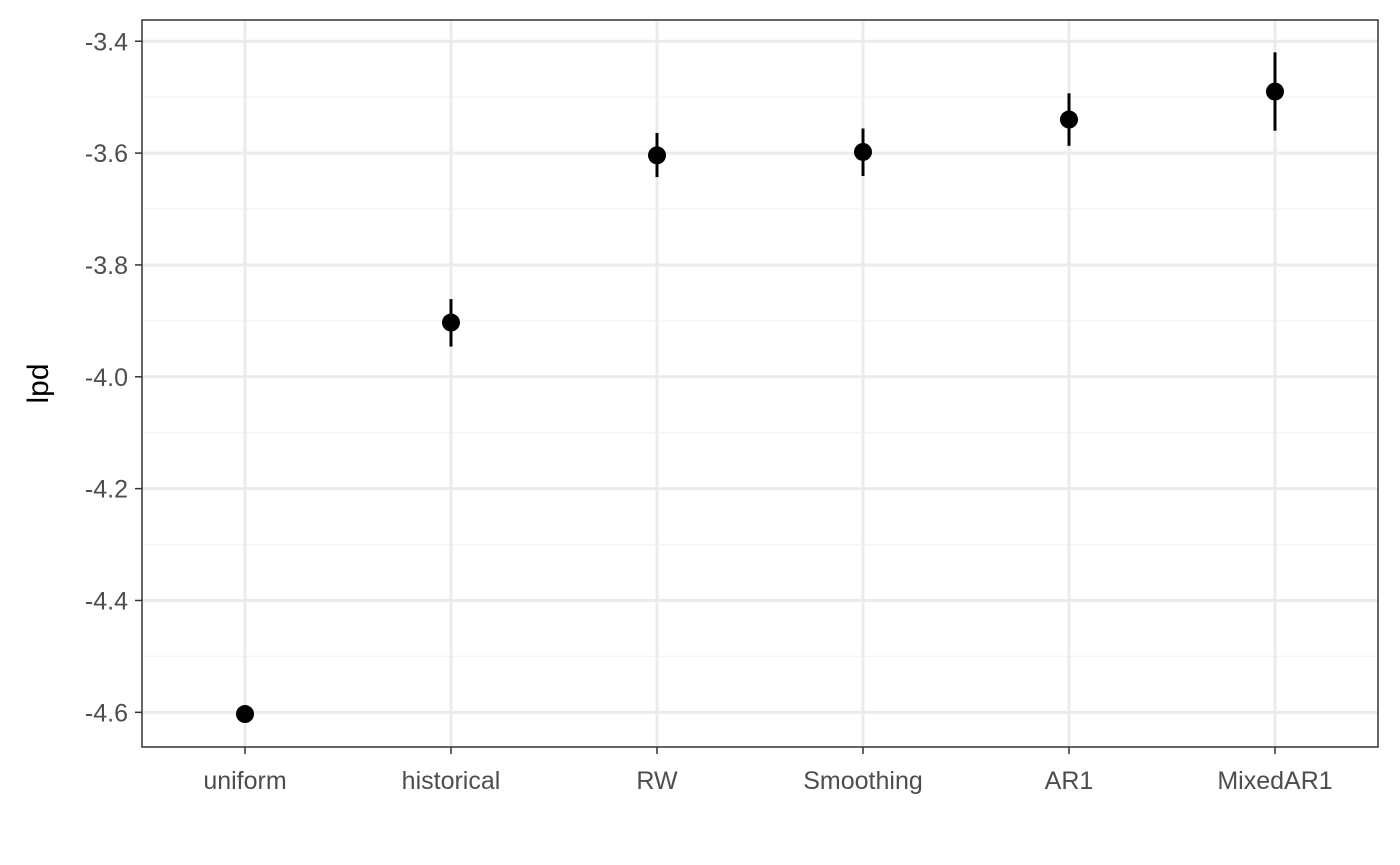 The image size is (1400, 865). What do you see at coordinates (1275, 91) in the screenshot?
I see `point-mixedar1` at bounding box center [1275, 91].